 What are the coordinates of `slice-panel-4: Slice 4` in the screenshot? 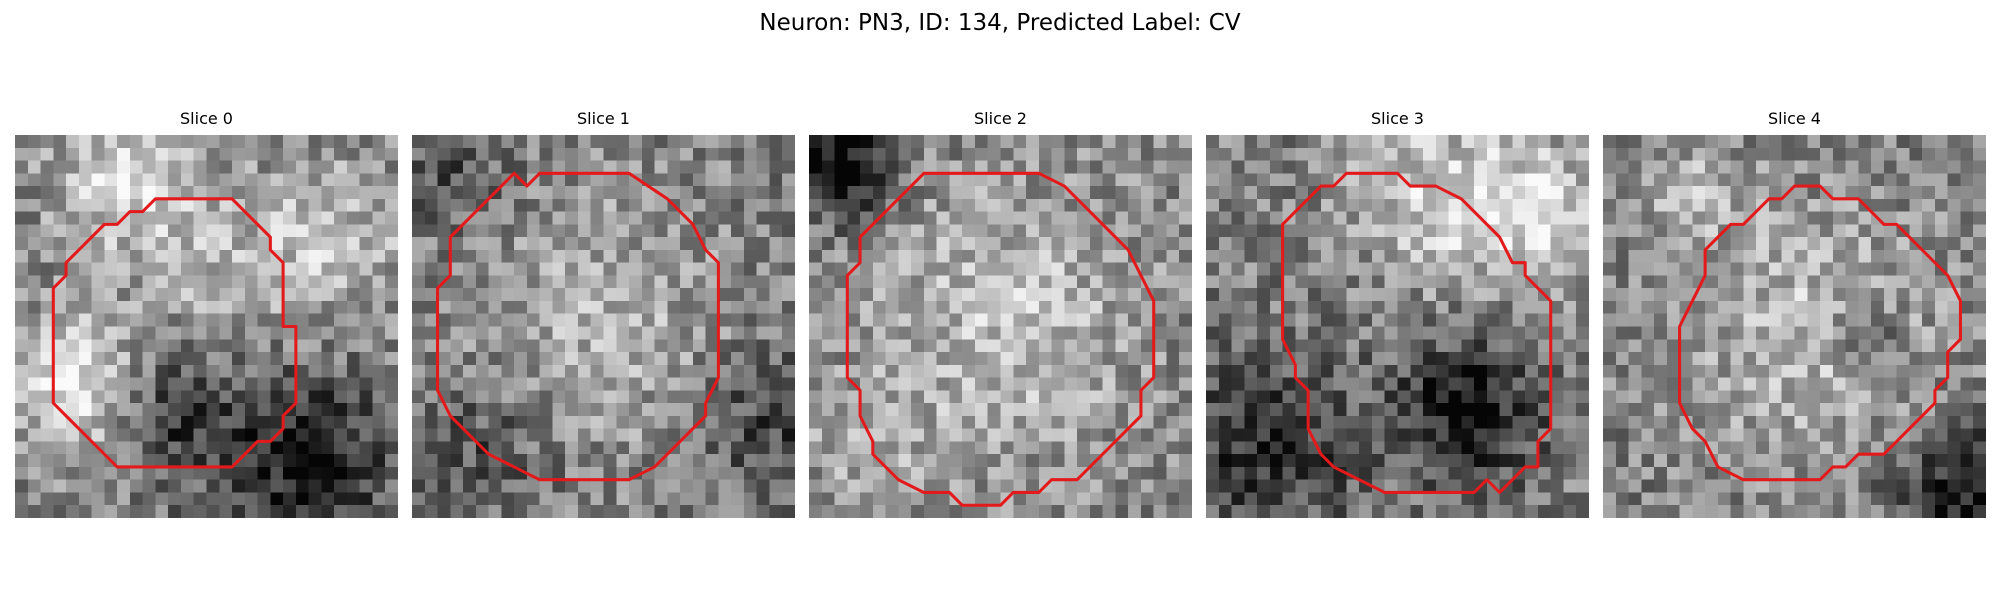 It's located at (1794, 313).